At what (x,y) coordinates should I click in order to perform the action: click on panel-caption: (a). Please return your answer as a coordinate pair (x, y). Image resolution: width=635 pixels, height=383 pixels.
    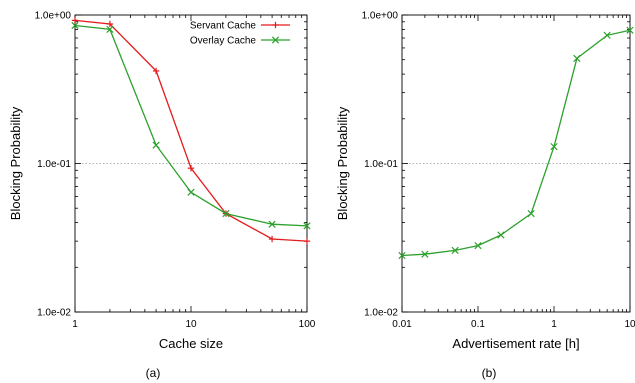
    Looking at the image, I should click on (153, 373).